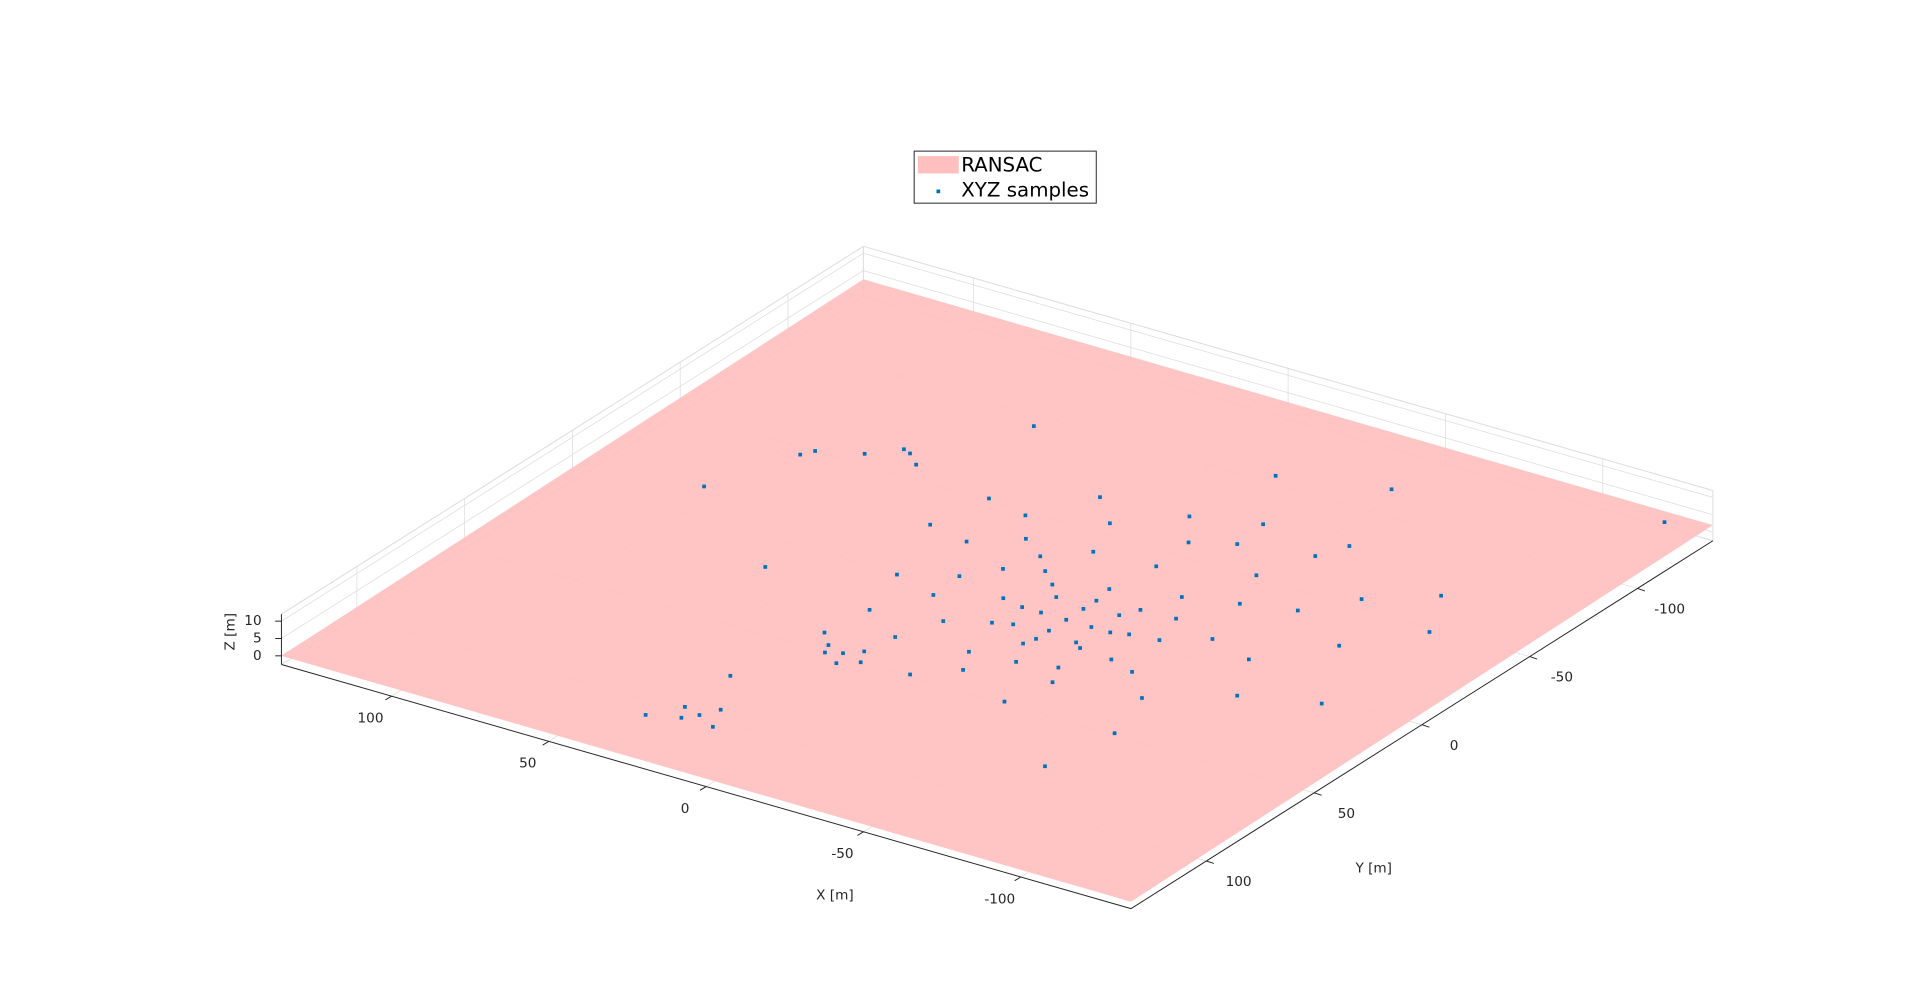  What do you see at coordinates (1005, 177) in the screenshot?
I see `legend: RANSAC XYZ samples` at bounding box center [1005, 177].